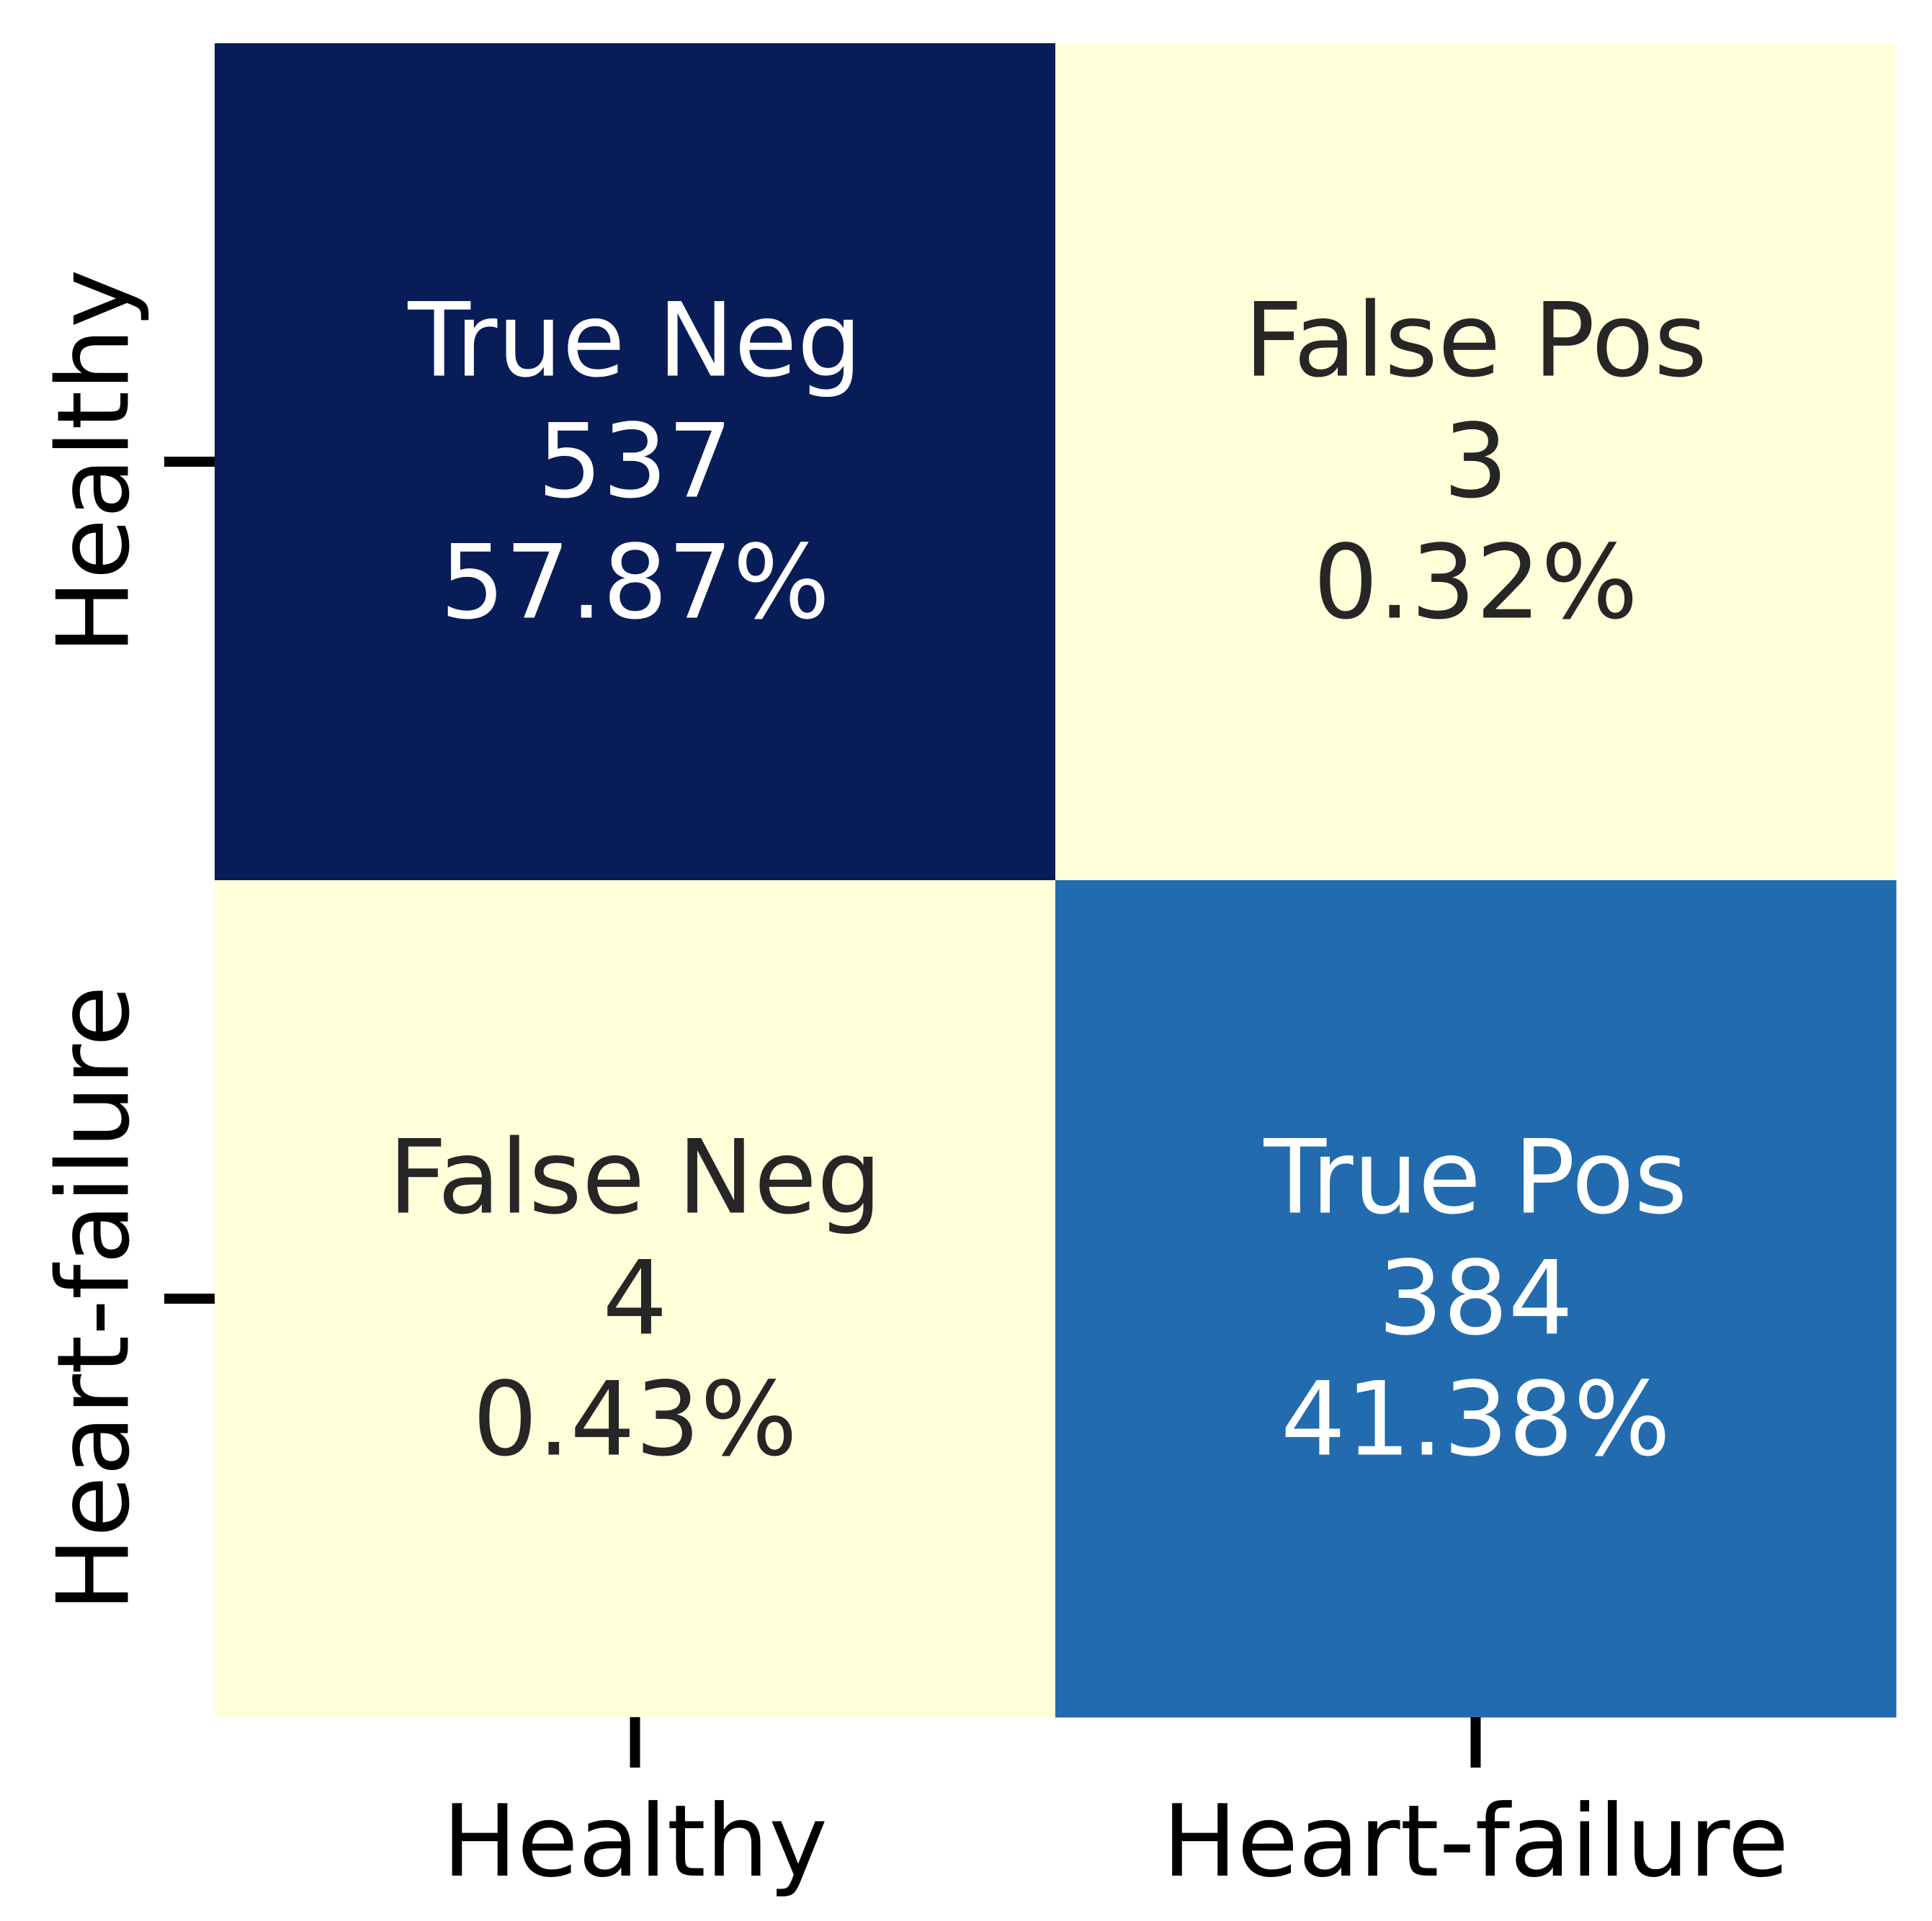  Describe the element at coordinates (635, 1841) in the screenshot. I see `x-tick-label-healthy: Healthy` at that location.